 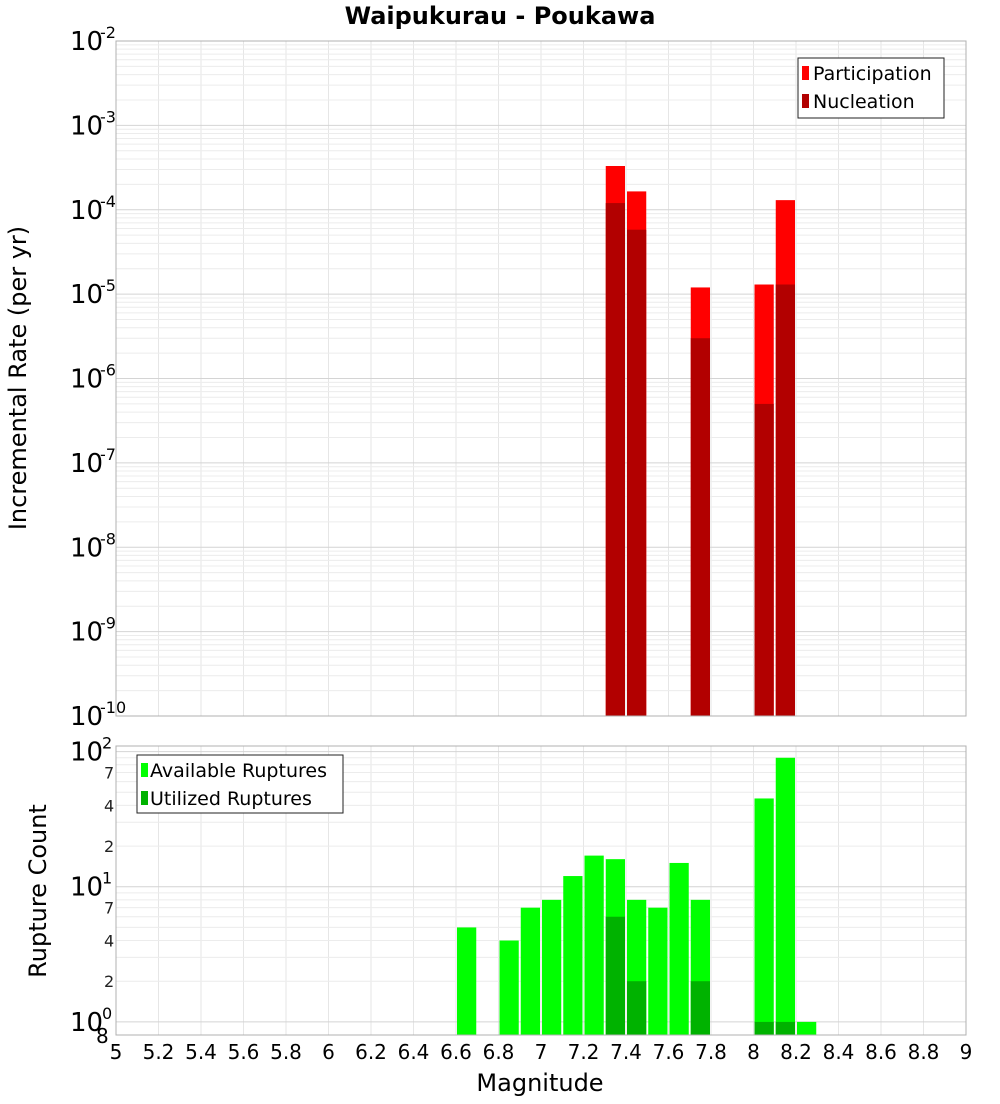 What do you see at coordinates (796, 1052) in the screenshot?
I see `x-tick-label: 8.2` at bounding box center [796, 1052].